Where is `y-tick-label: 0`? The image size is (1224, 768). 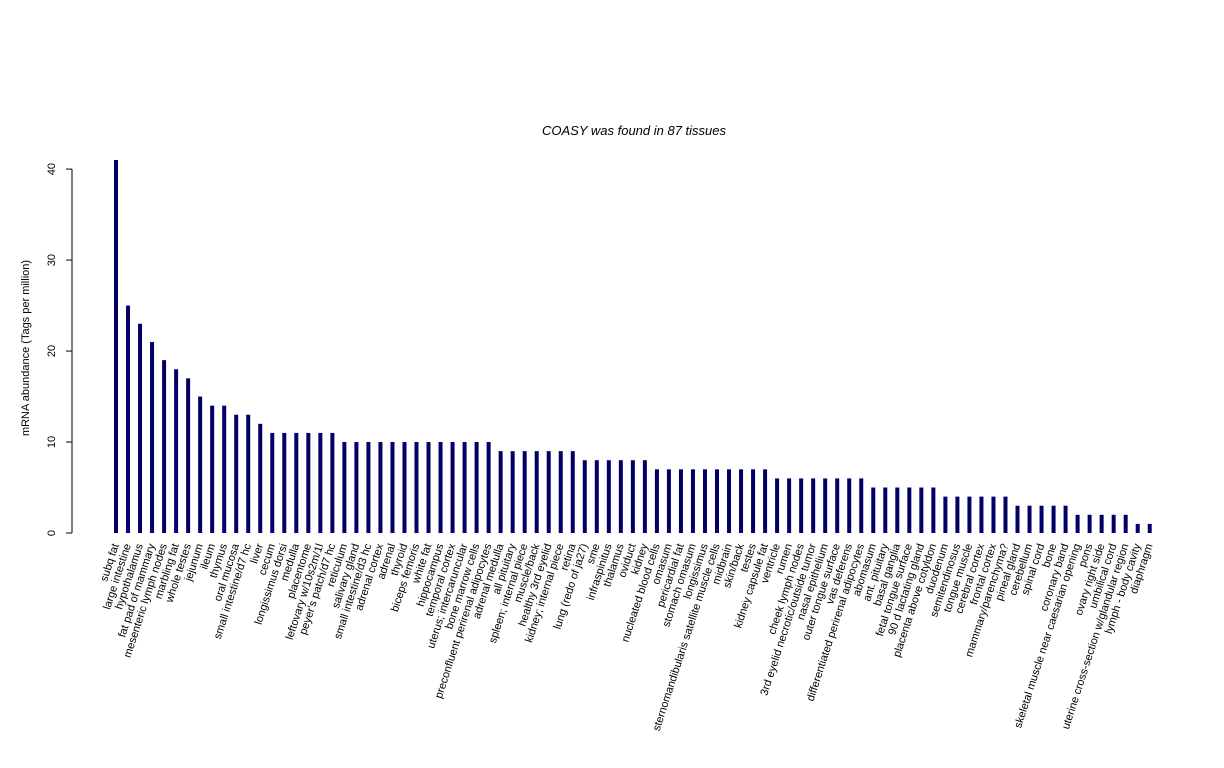 y-tick-label: 0 is located at coordinates (52, 533).